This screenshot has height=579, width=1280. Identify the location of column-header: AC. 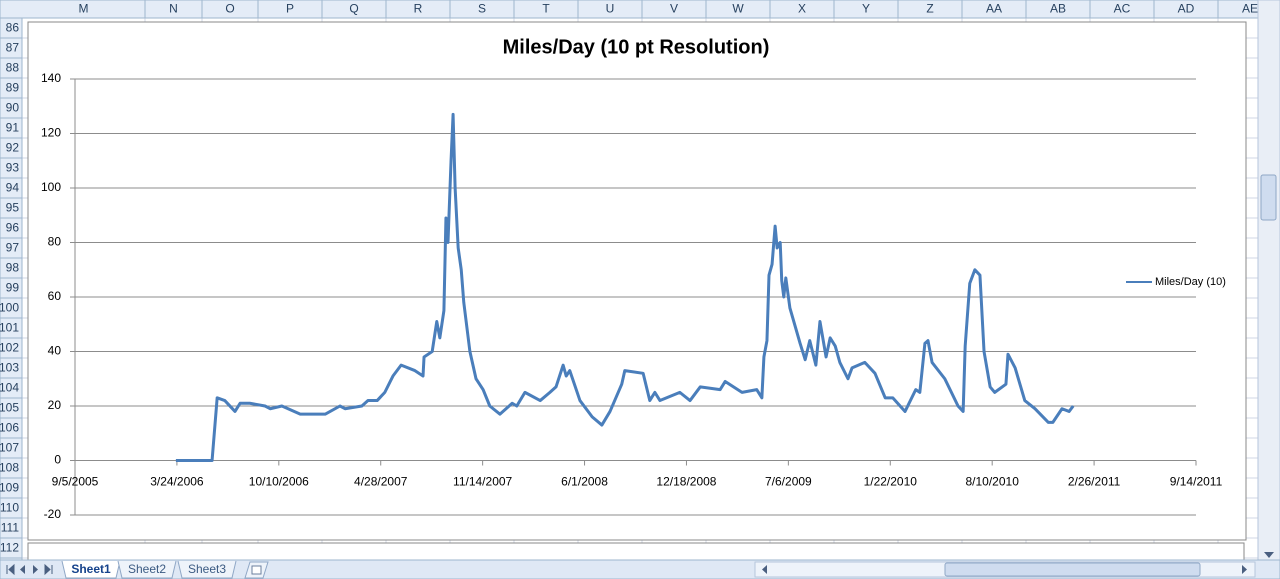
(1122, 9).